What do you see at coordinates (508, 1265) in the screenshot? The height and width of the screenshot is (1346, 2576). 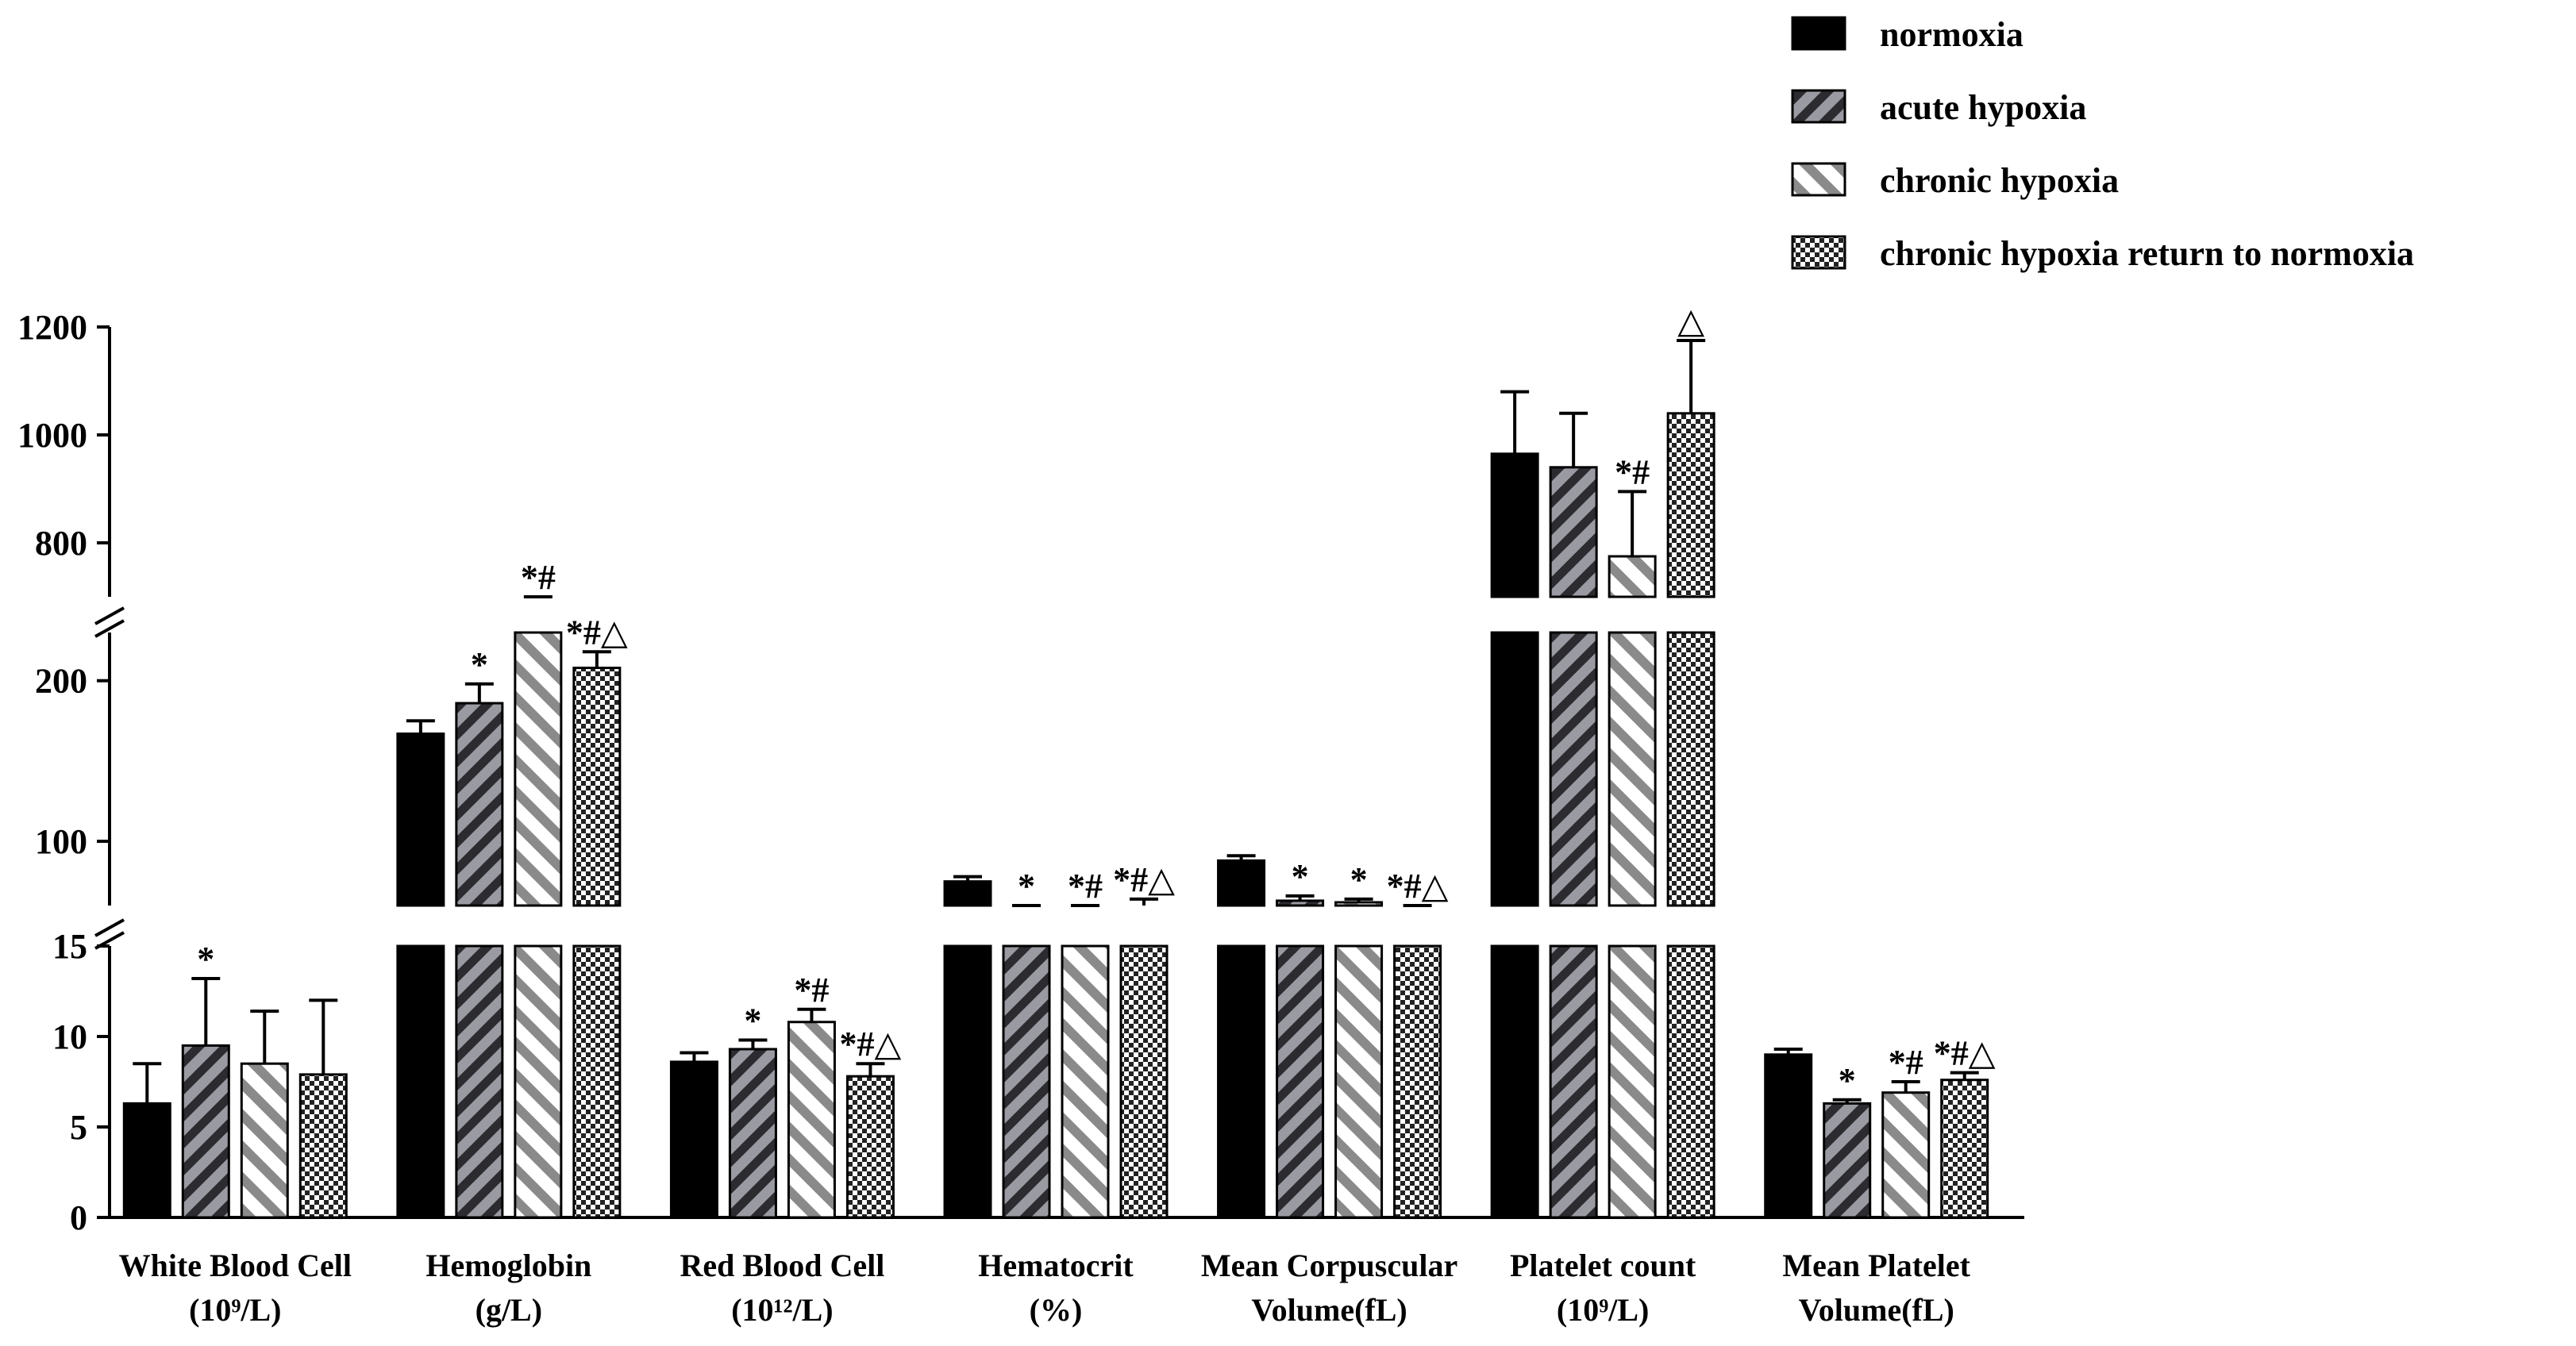 I see `category-label: Hemoglobin` at bounding box center [508, 1265].